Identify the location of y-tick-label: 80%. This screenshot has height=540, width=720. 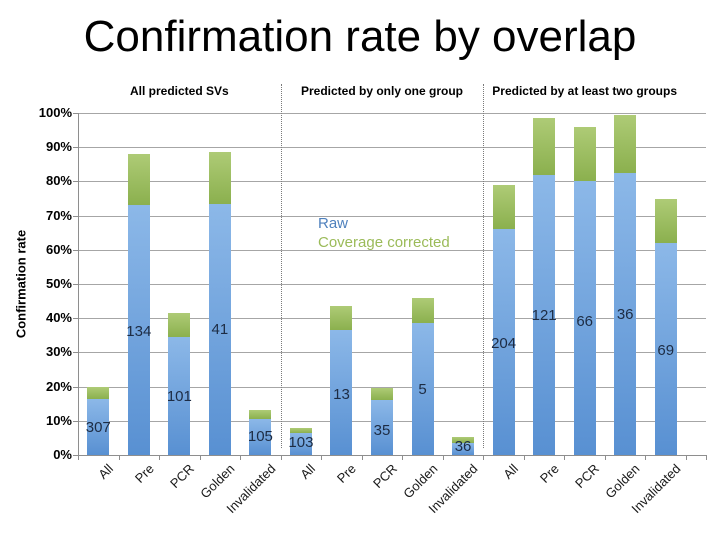
(58, 181).